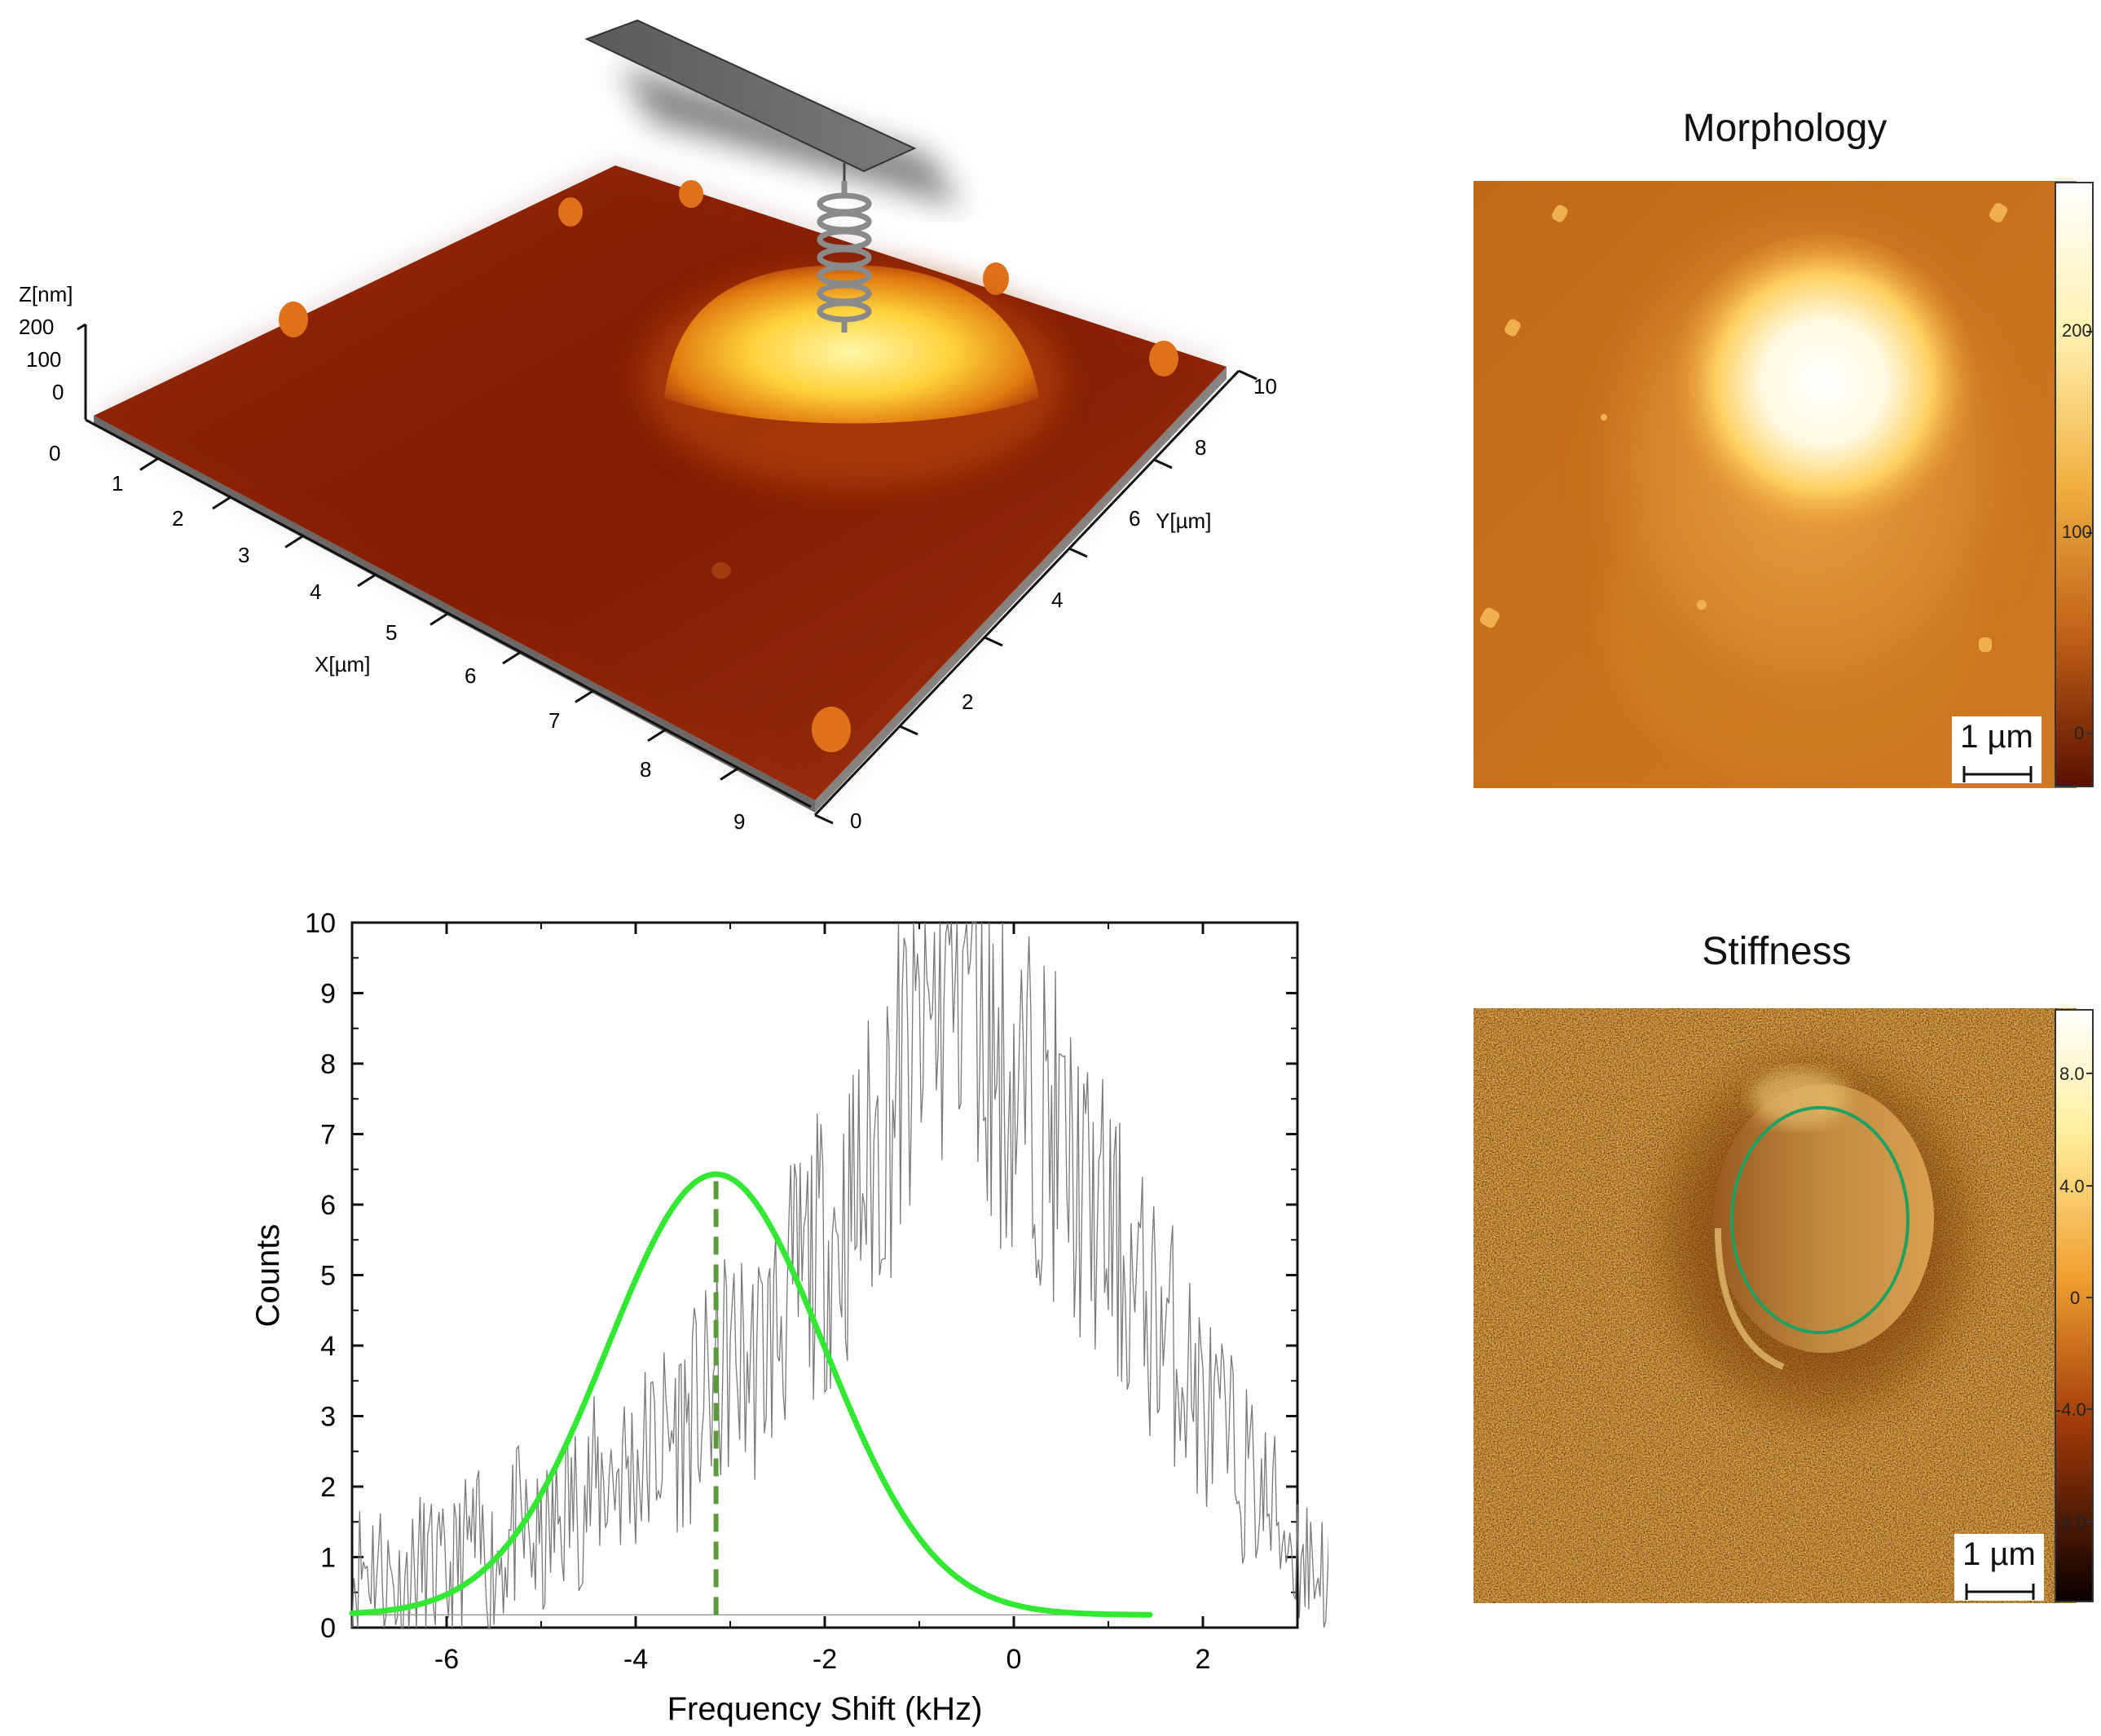 This screenshot has width=2101, height=1736. Describe the element at coordinates (328, 1558) in the screenshot. I see `y-tick-label: 1` at that location.